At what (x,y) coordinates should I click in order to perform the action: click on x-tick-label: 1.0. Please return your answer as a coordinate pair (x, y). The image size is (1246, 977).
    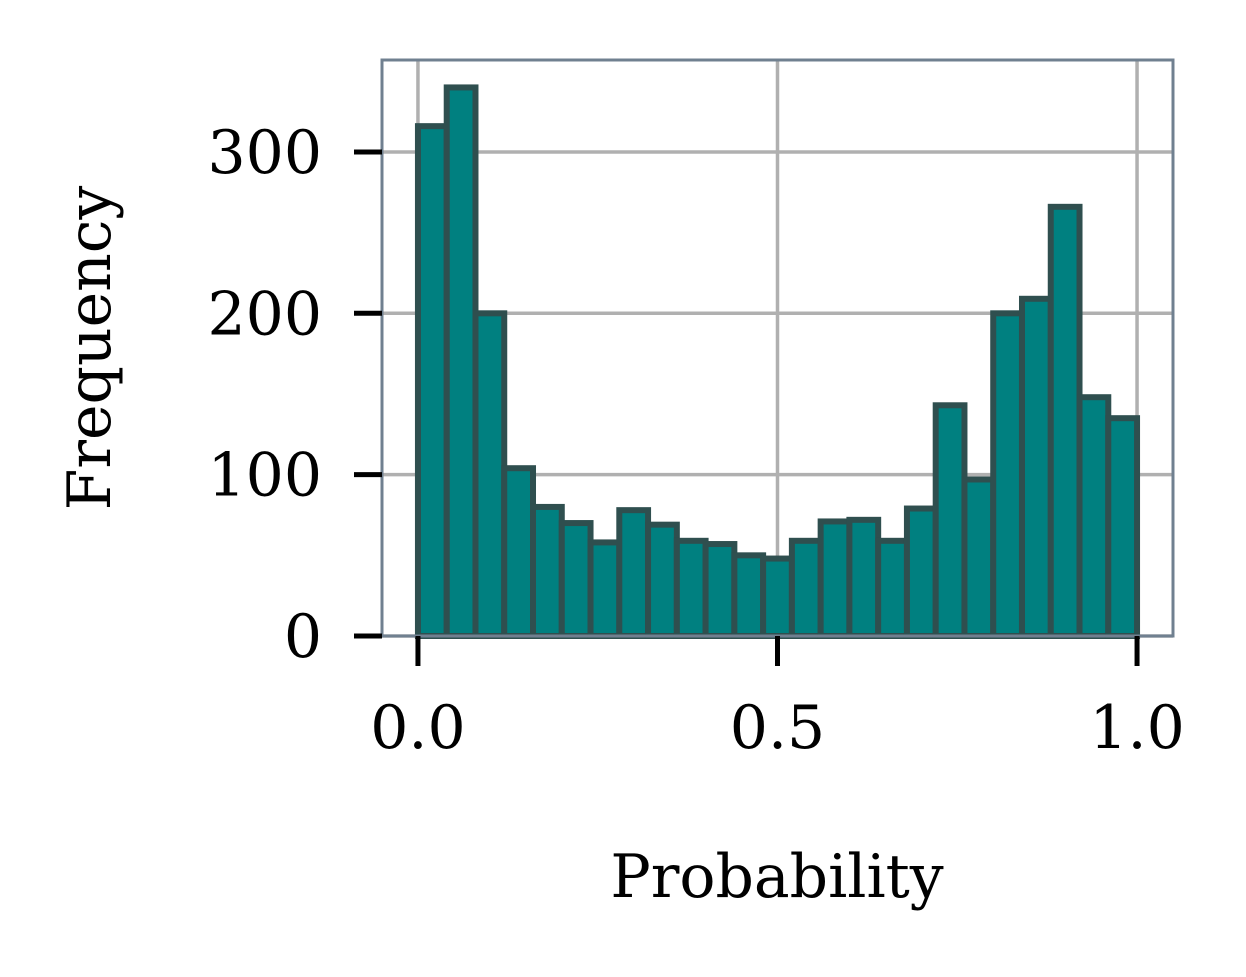
    Looking at the image, I should click on (1136, 728).